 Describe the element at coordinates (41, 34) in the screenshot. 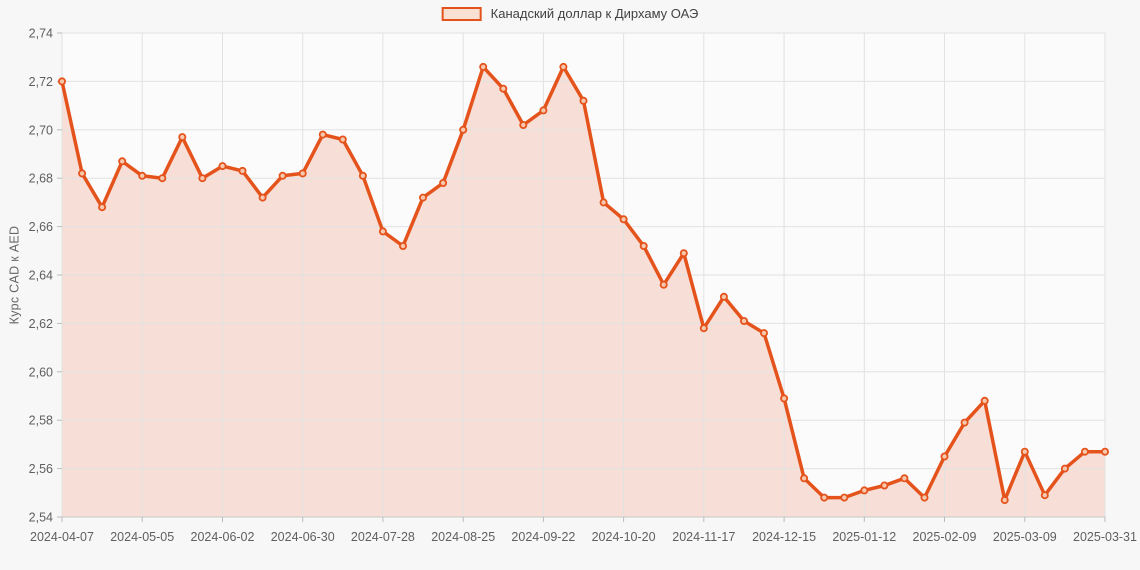

I see `y-tick-label: 2,74` at that location.